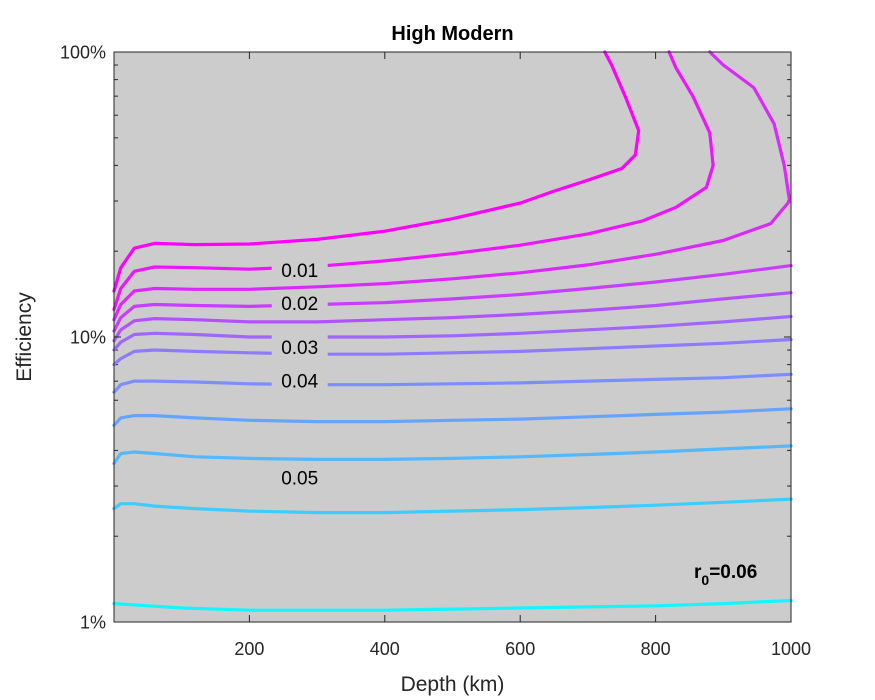 The height and width of the screenshot is (700, 875). What do you see at coordinates (83, 53) in the screenshot?
I see `y-tick-label-3: 100%` at bounding box center [83, 53].